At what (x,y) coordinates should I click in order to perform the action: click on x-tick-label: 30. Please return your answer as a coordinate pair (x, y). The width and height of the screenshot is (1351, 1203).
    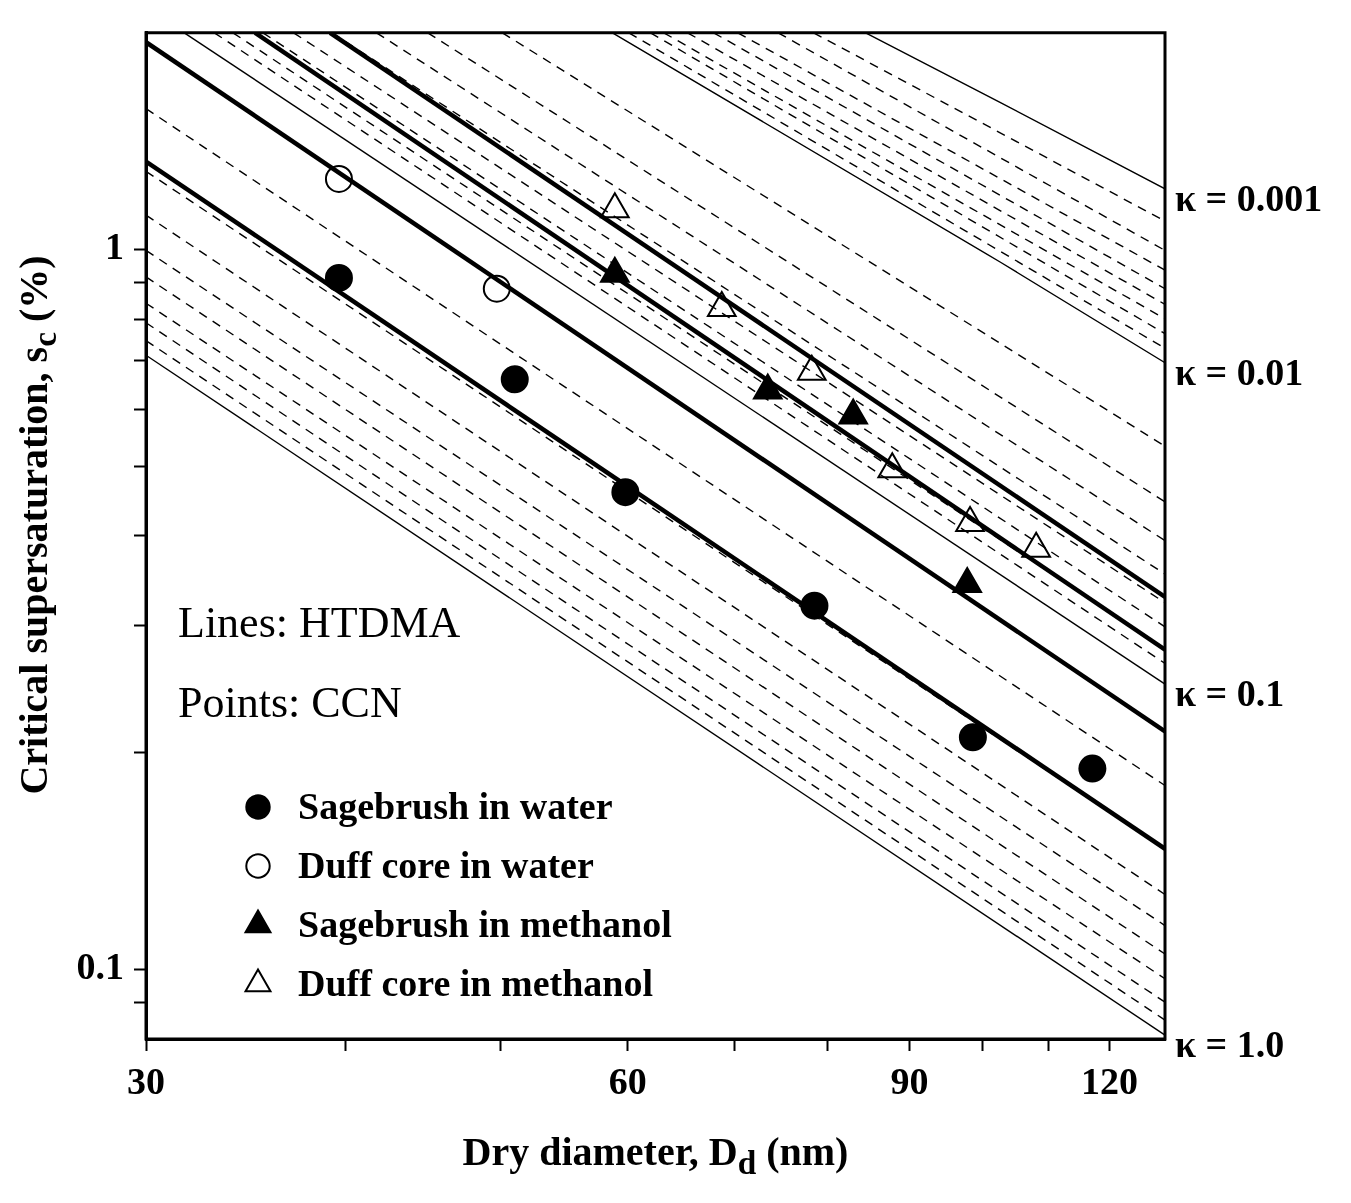
    Looking at the image, I should click on (146, 1080).